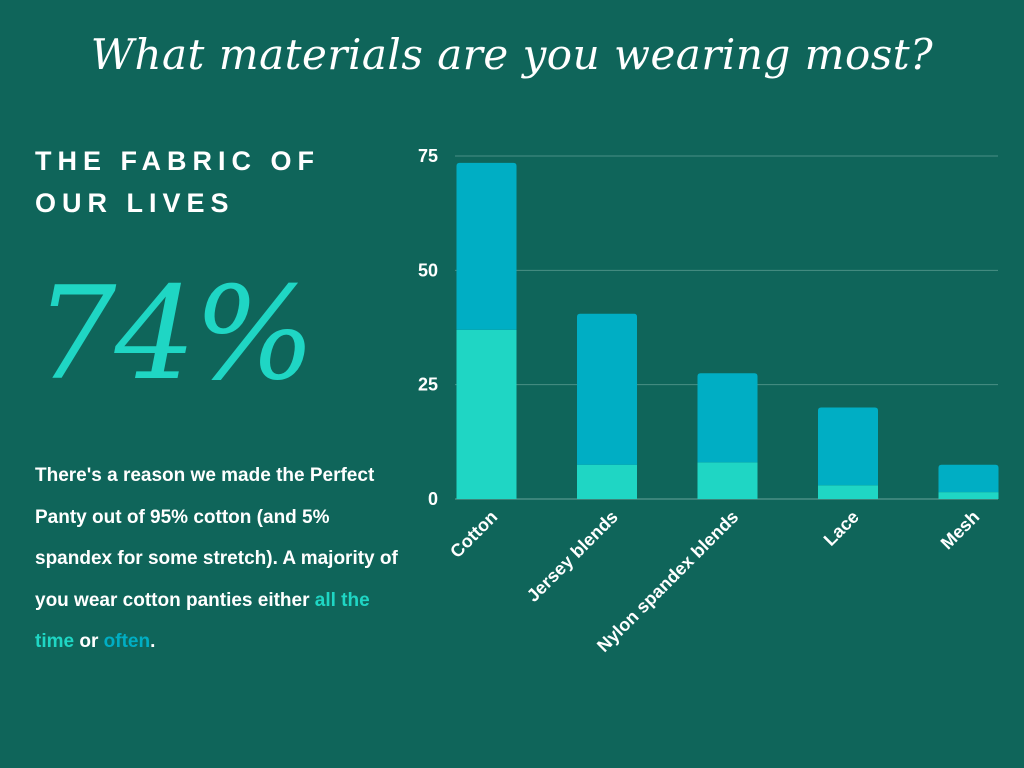 This screenshot has width=1024, height=768. I want to click on highlight-all-the-time: all the time, so click(202, 621).